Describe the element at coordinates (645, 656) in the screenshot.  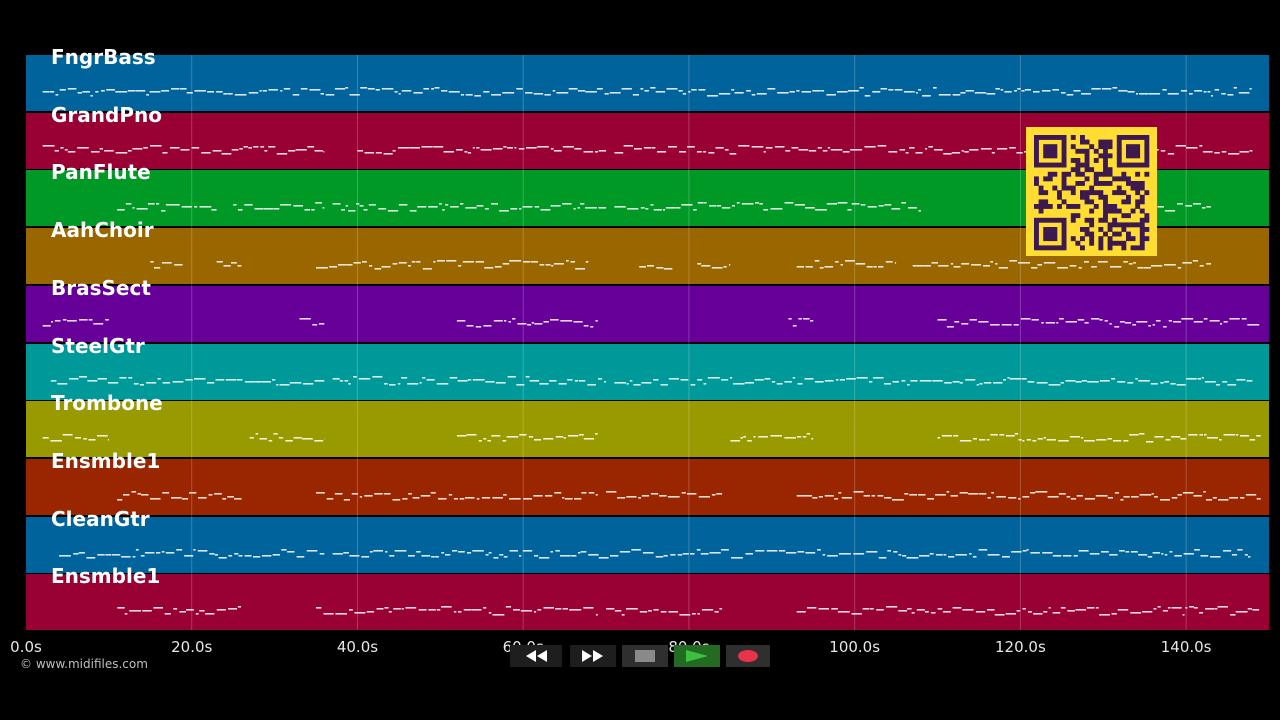
I see `stop-button` at that location.